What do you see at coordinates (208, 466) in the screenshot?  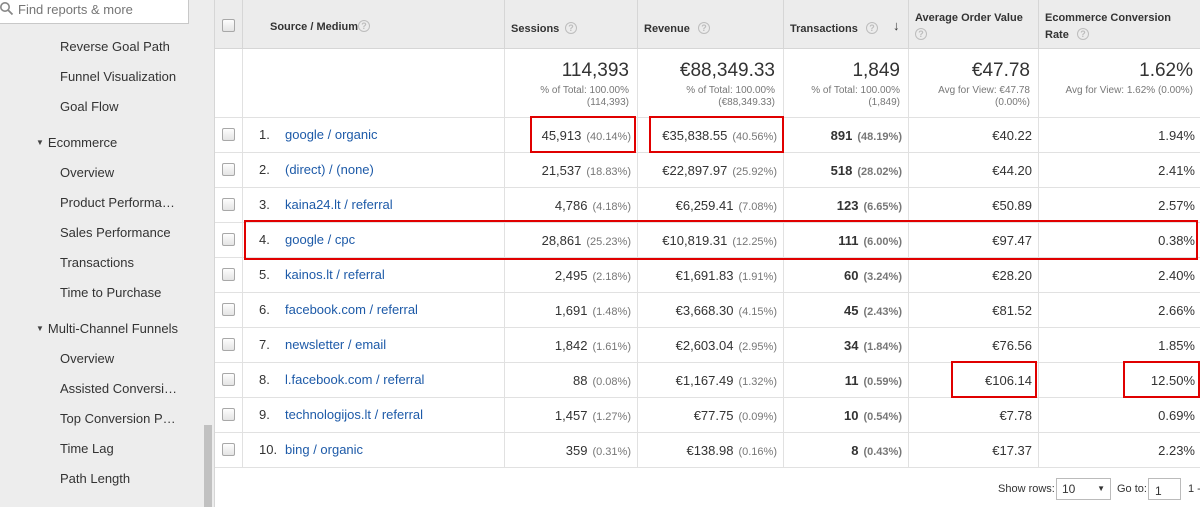 I see `sidebar-scrollbar-thumb` at bounding box center [208, 466].